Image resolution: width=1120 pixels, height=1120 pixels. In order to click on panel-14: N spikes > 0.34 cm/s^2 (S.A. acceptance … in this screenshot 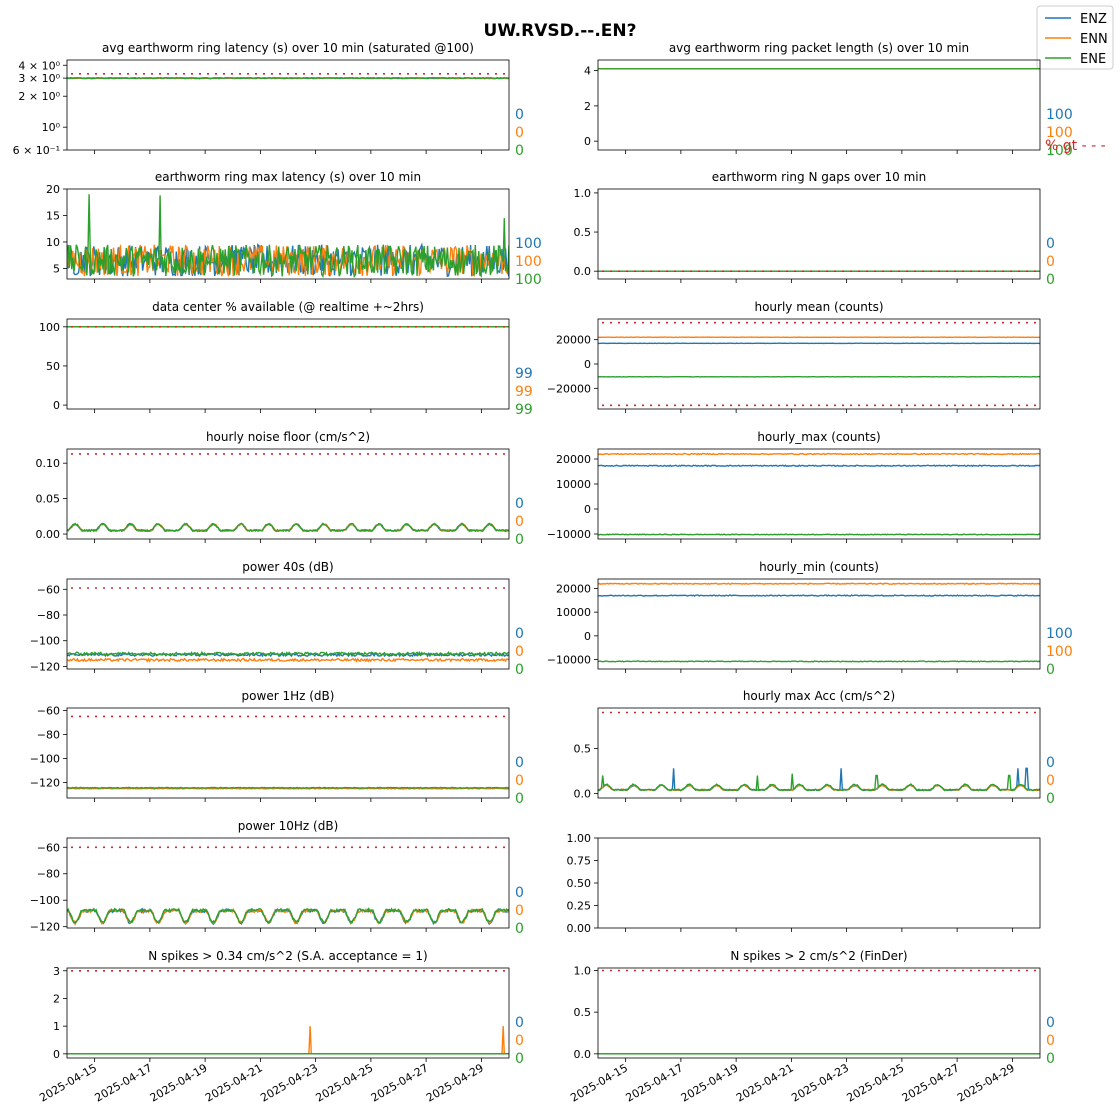, I will do `click(280, 1027)`.